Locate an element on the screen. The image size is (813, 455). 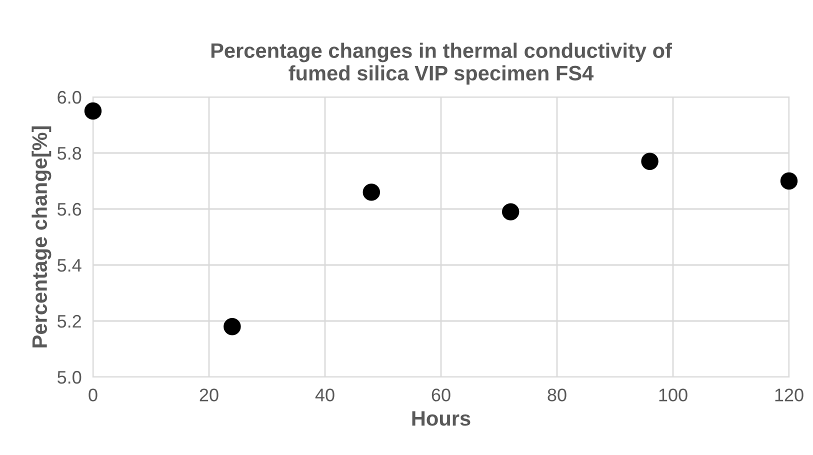
x-tick-label: 20 is located at coordinates (209, 395).